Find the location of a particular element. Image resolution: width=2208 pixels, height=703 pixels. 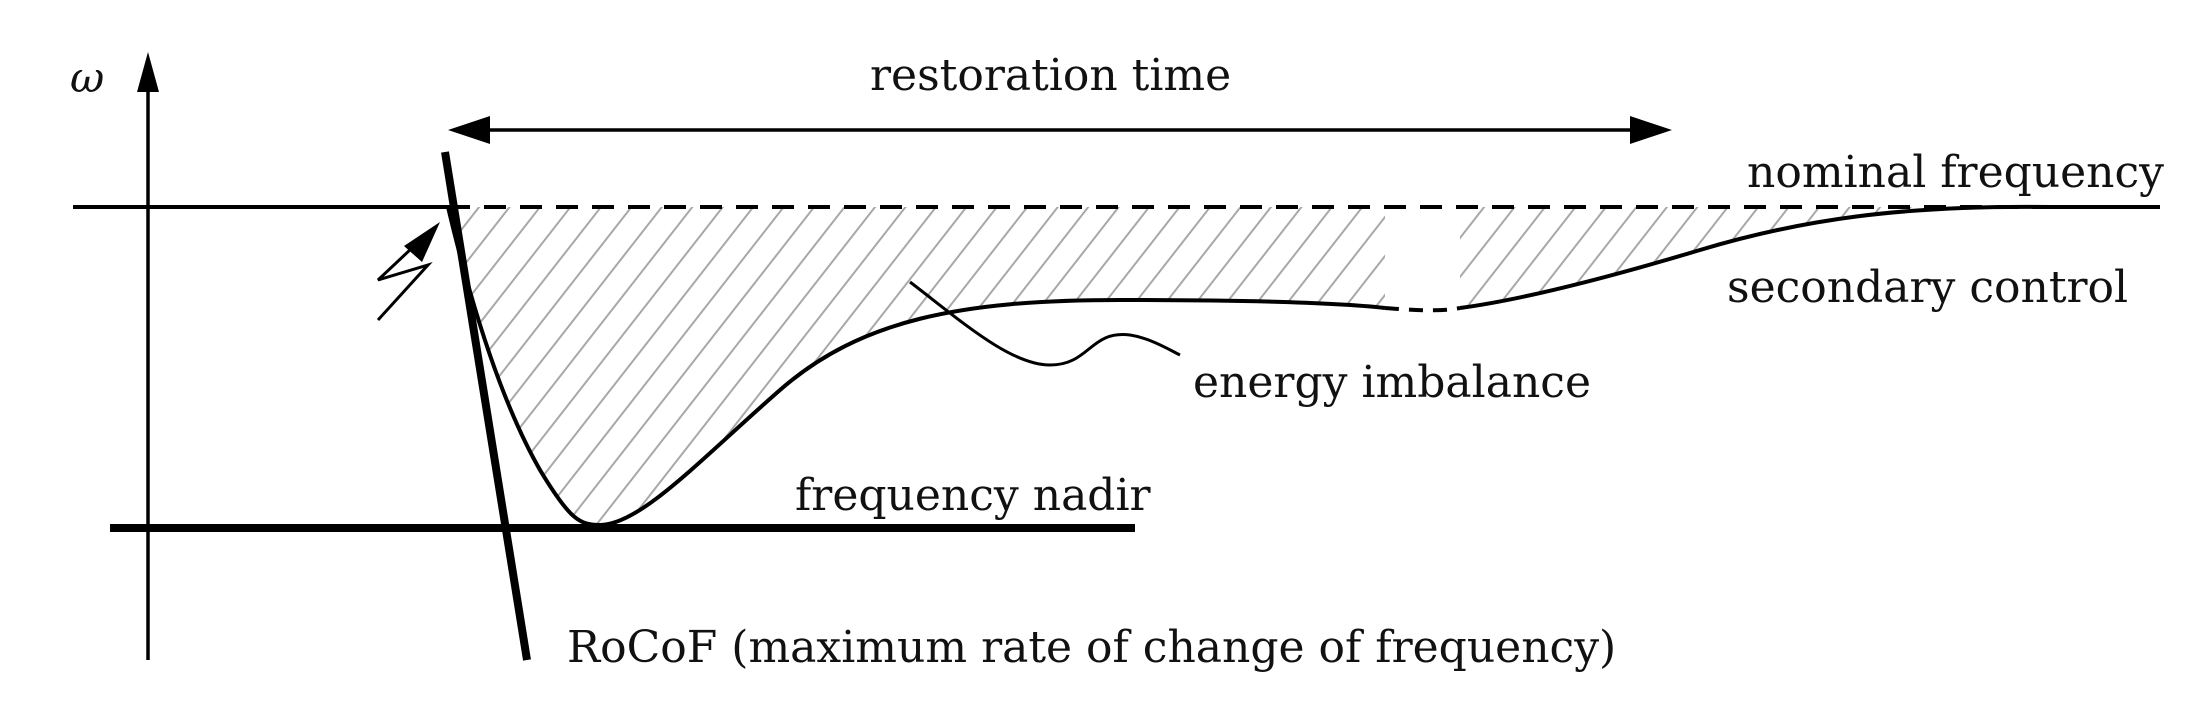

restoration-time-arrow-right-head is located at coordinates (1651, 130).